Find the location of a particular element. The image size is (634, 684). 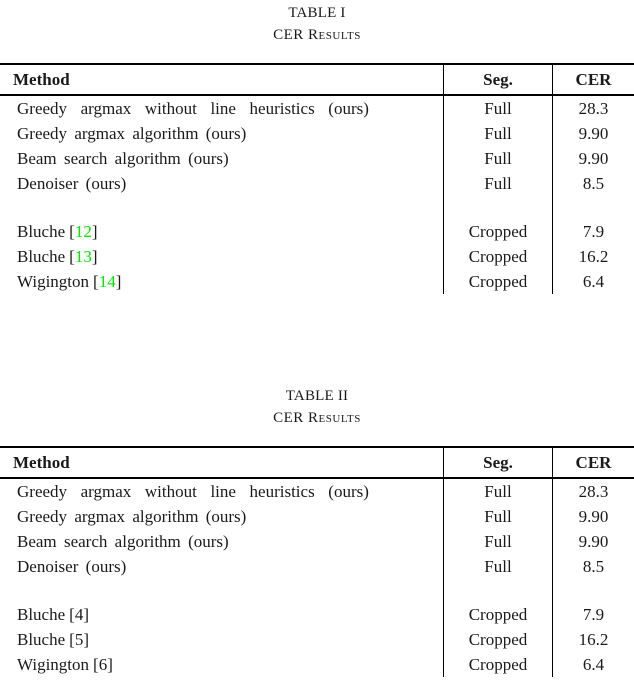

table-2-header-row: Method Seg. CER is located at coordinates (317, 463).